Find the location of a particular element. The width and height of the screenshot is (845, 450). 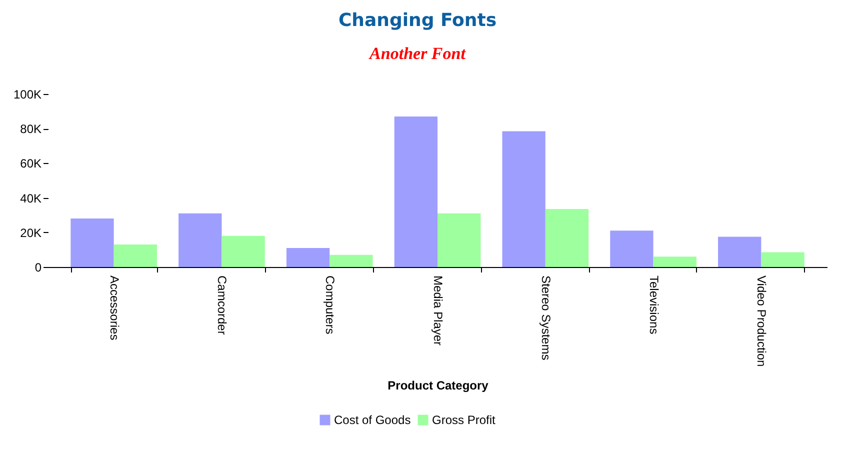

x-tick-label: Accessories is located at coordinates (114, 308).